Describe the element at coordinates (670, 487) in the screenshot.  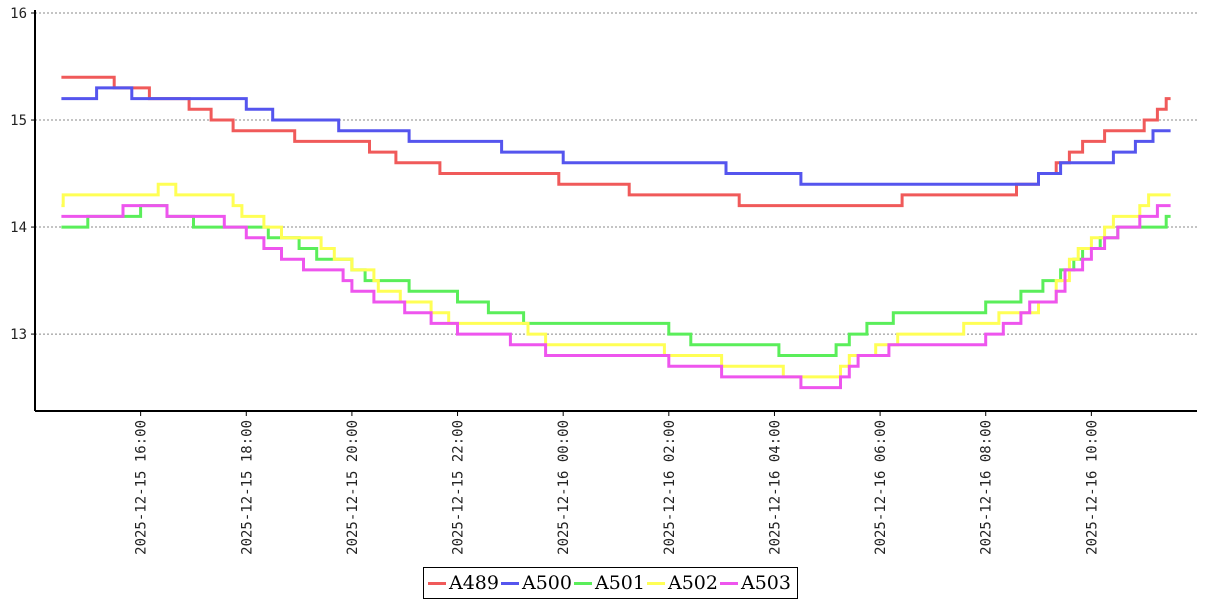
I see `x-tick-label: 2025-12-16 02:00` at that location.